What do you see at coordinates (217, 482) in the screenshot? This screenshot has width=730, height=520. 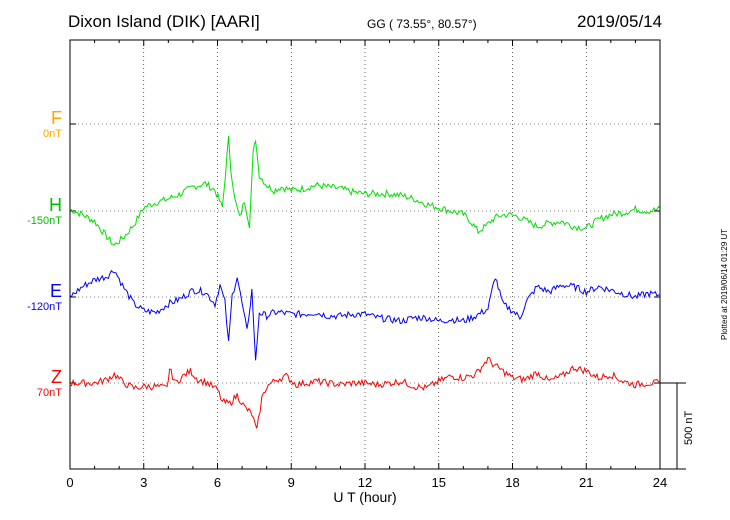 I see `x-tick-label: 6` at bounding box center [217, 482].